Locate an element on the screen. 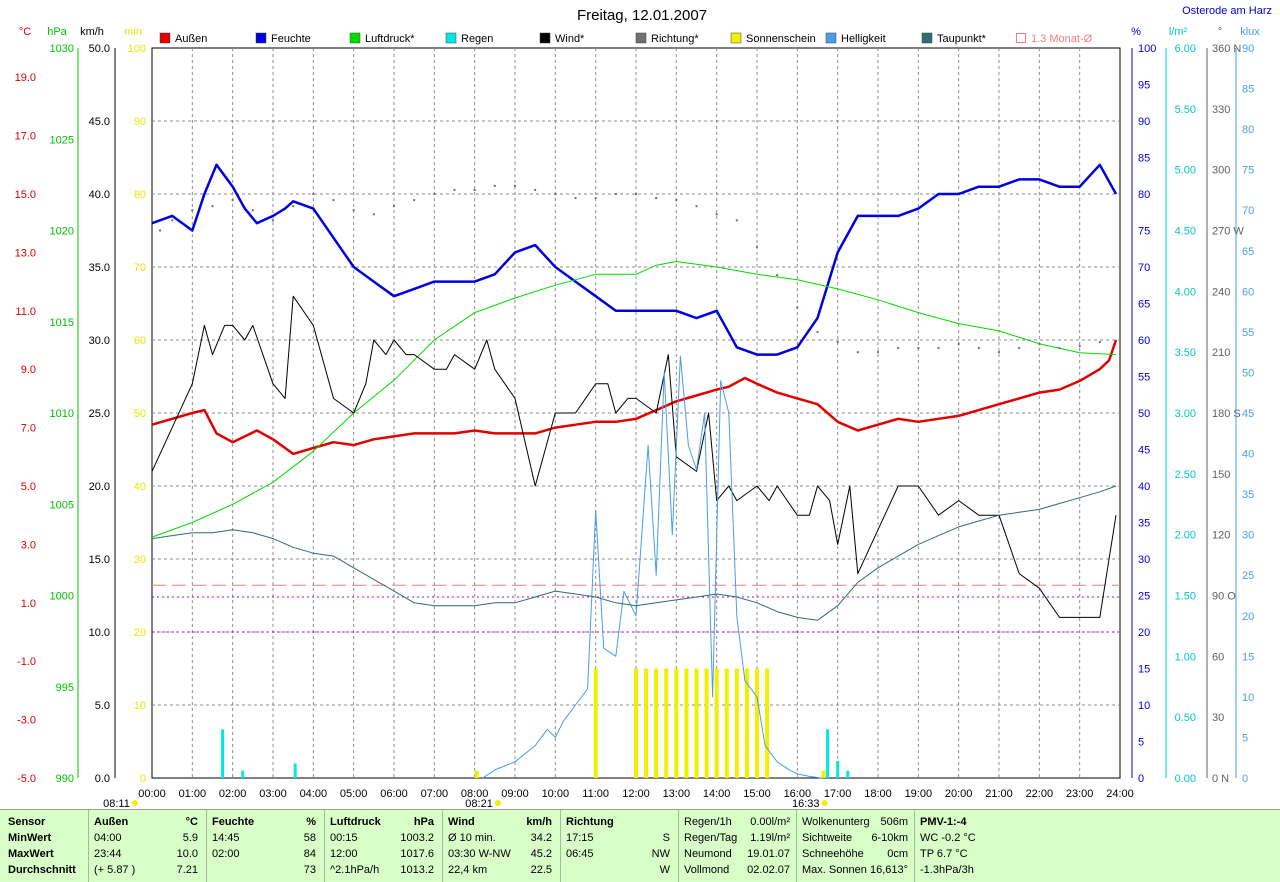  axis-unit-humidity: % is located at coordinates (1136, 32).